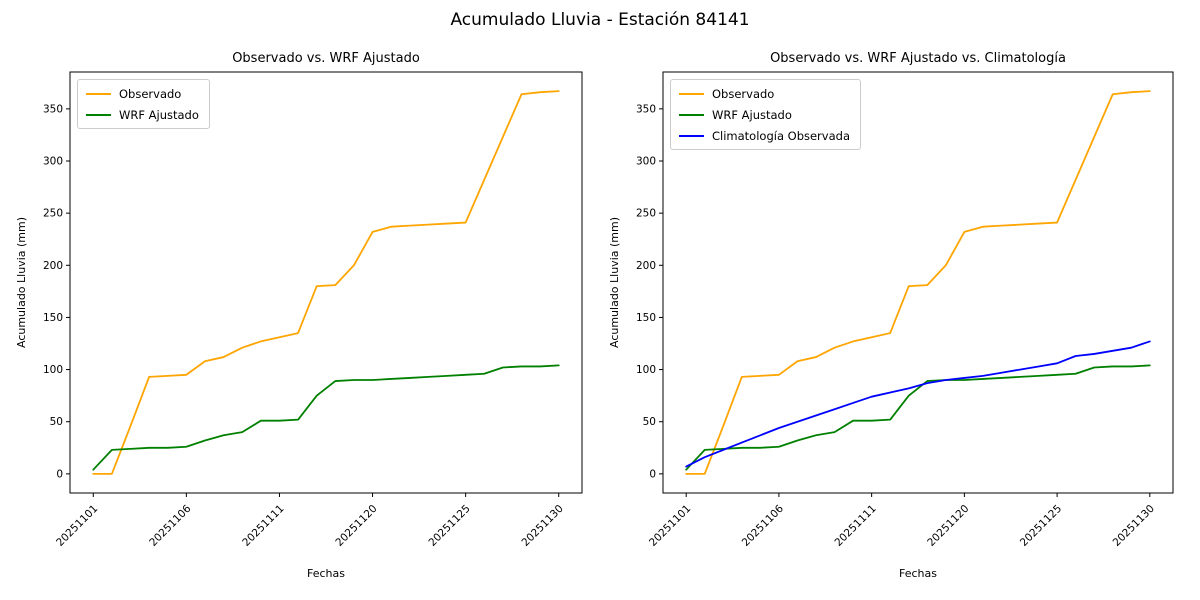 Image resolution: width=1200 pixels, height=600 pixels. I want to click on climatologia-line-swatch, so click(691, 135).